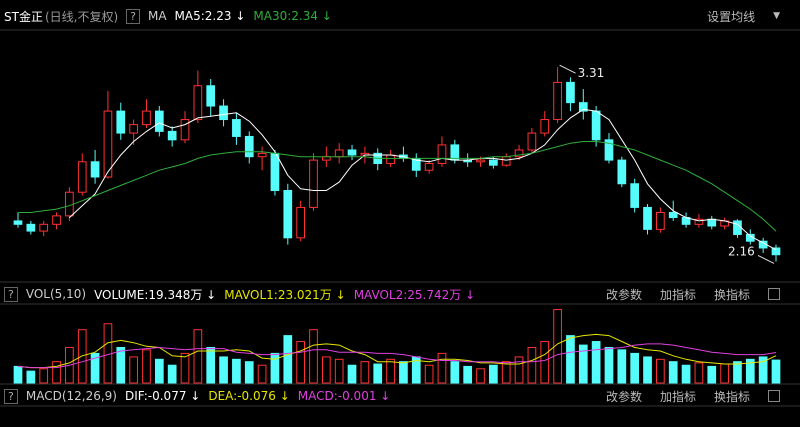 This screenshot has height=427, width=800. I want to click on indicator: MA, so click(157, 16).